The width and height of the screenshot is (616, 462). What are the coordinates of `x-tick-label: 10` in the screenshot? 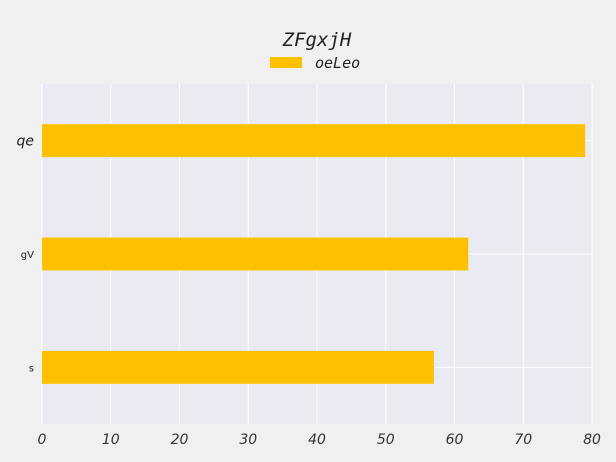 It's located at (111, 440).